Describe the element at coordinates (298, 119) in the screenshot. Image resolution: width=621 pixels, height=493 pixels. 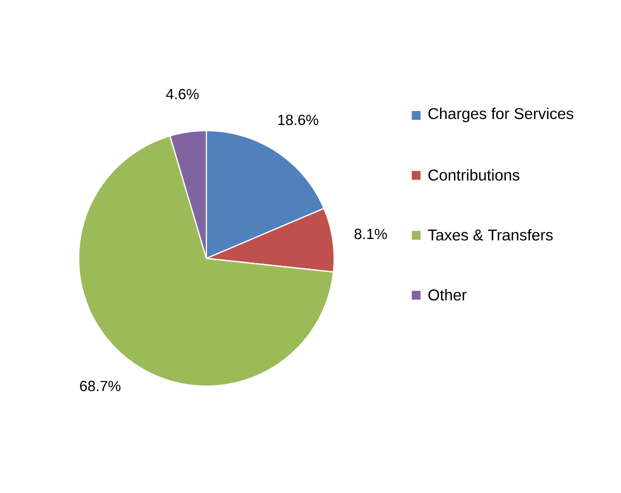
I see `data-label: 18.6%` at that location.